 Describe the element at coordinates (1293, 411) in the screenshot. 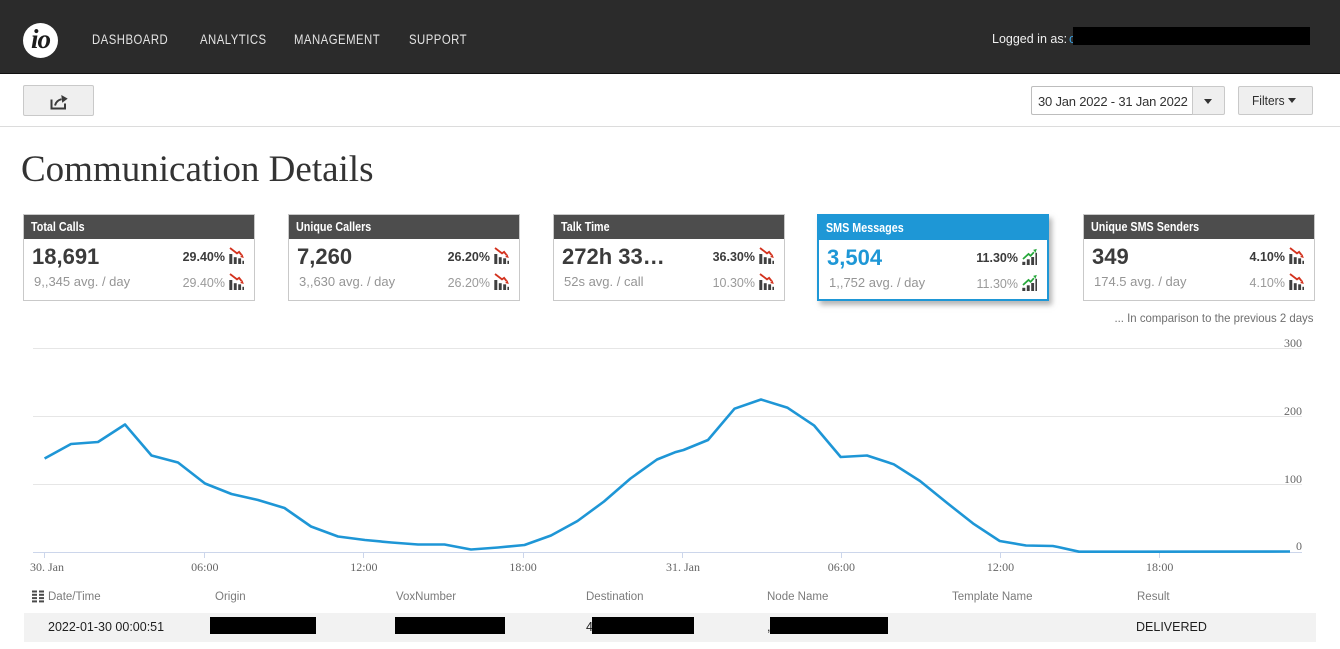

I see `svg-text: 200` at that location.